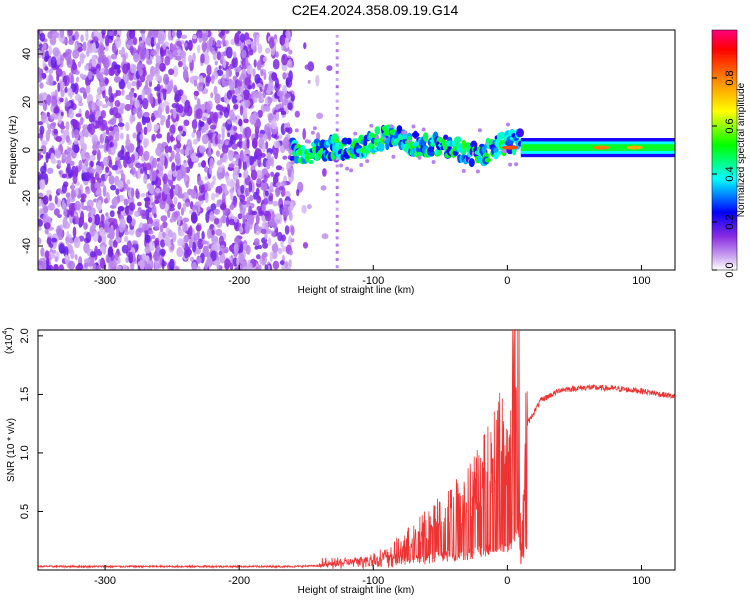 This screenshot has height=600, width=750. Describe the element at coordinates (5, 333) in the screenshot. I see `snr-scale-exp: 4` at that location.